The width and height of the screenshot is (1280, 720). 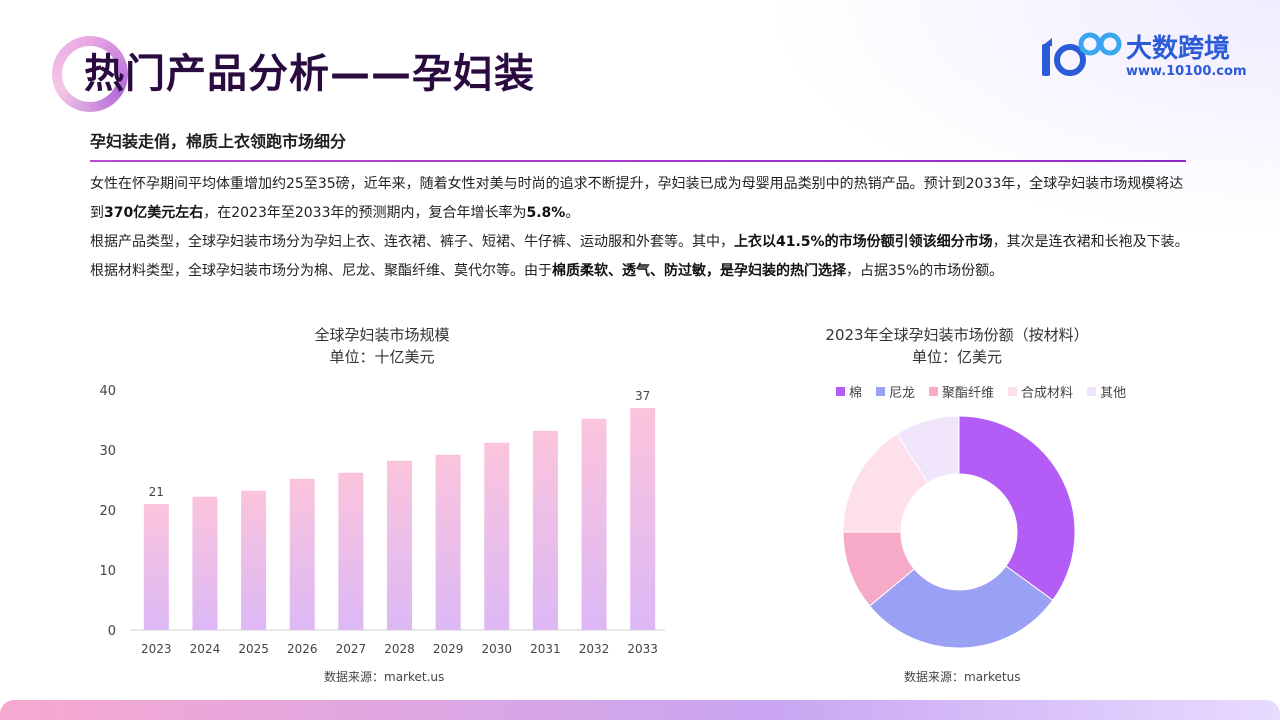 I want to click on x-tick-label: 2031, so click(x=545, y=649).